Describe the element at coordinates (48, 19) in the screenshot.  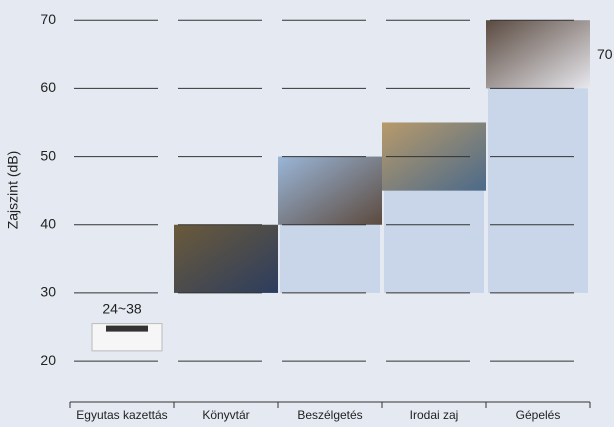
I see `y-tick-label: 70` at that location.